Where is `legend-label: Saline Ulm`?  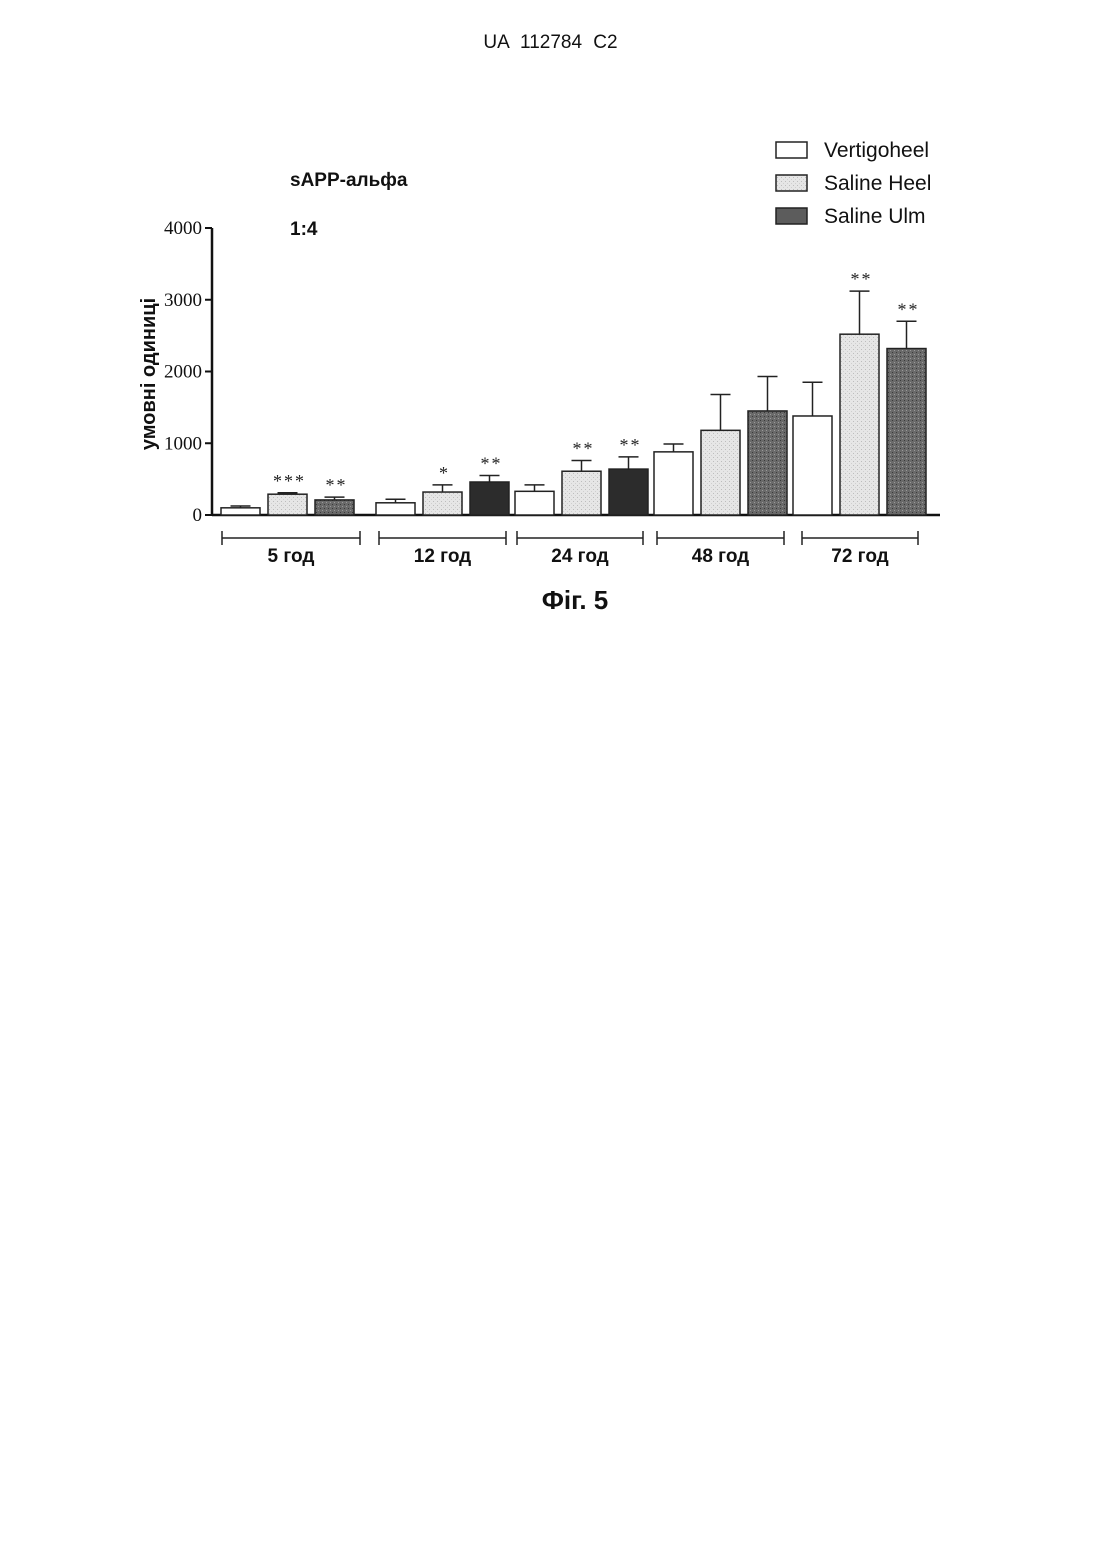
legend-label: Saline Ulm is located at coordinates (875, 216).